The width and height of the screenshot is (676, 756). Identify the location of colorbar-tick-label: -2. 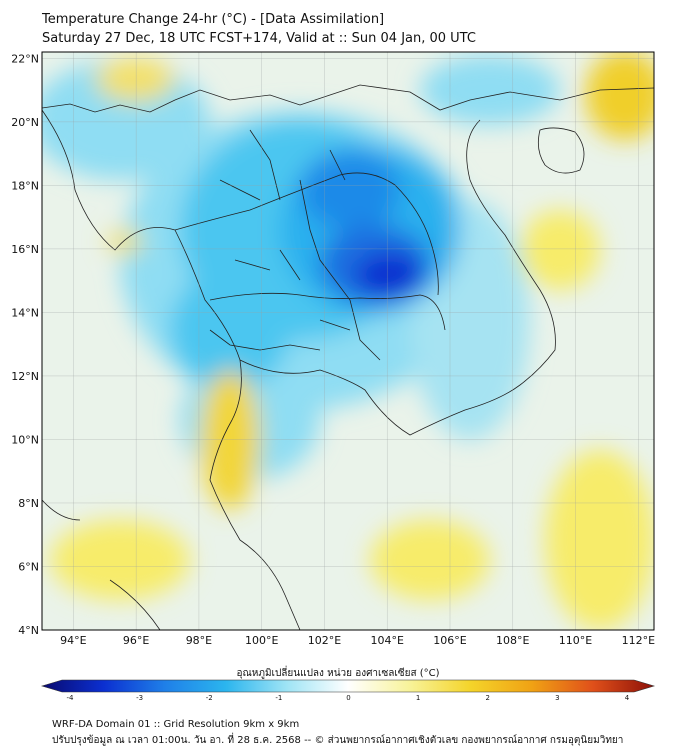
(209, 698).